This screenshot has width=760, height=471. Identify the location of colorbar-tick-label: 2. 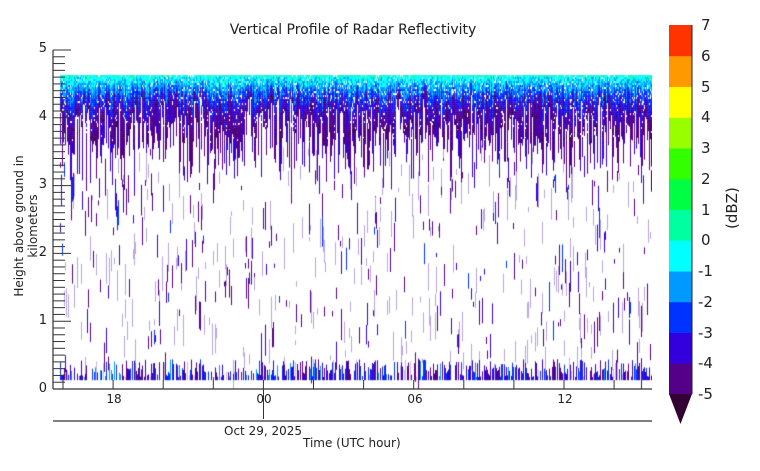
(706, 178).